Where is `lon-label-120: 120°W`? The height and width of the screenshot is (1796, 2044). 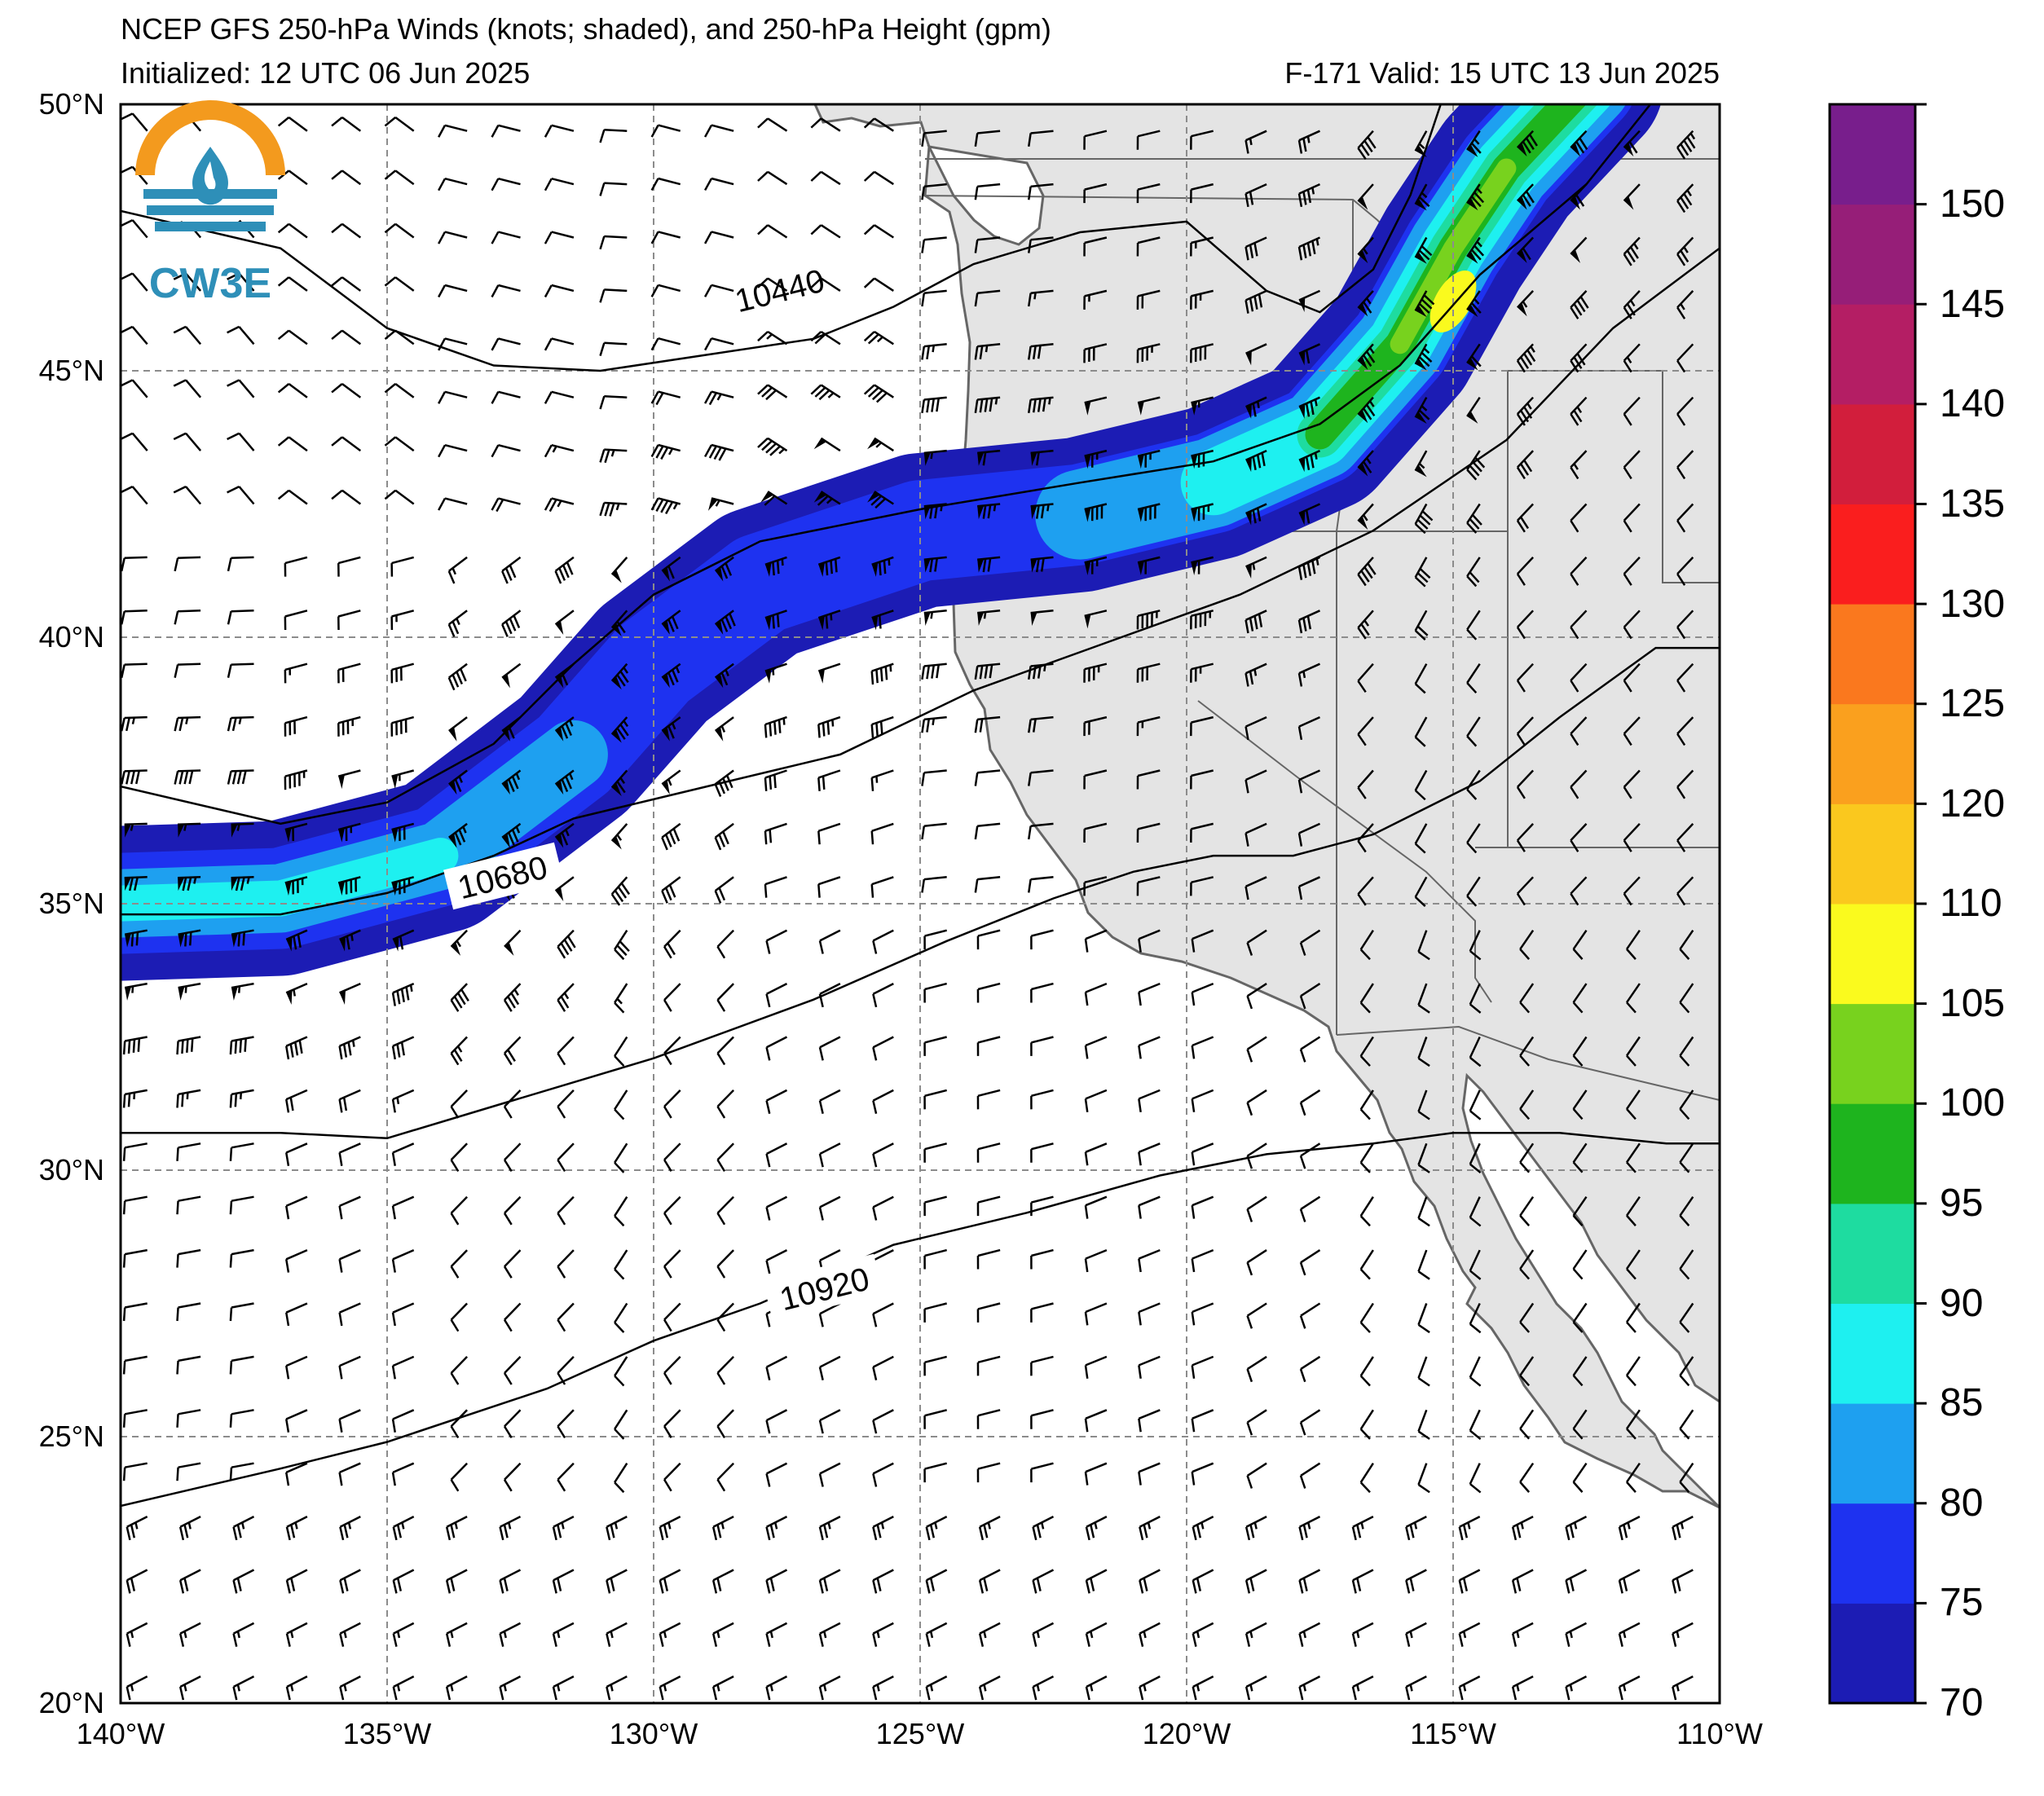 lon-label-120: 120°W is located at coordinates (1187, 1733).